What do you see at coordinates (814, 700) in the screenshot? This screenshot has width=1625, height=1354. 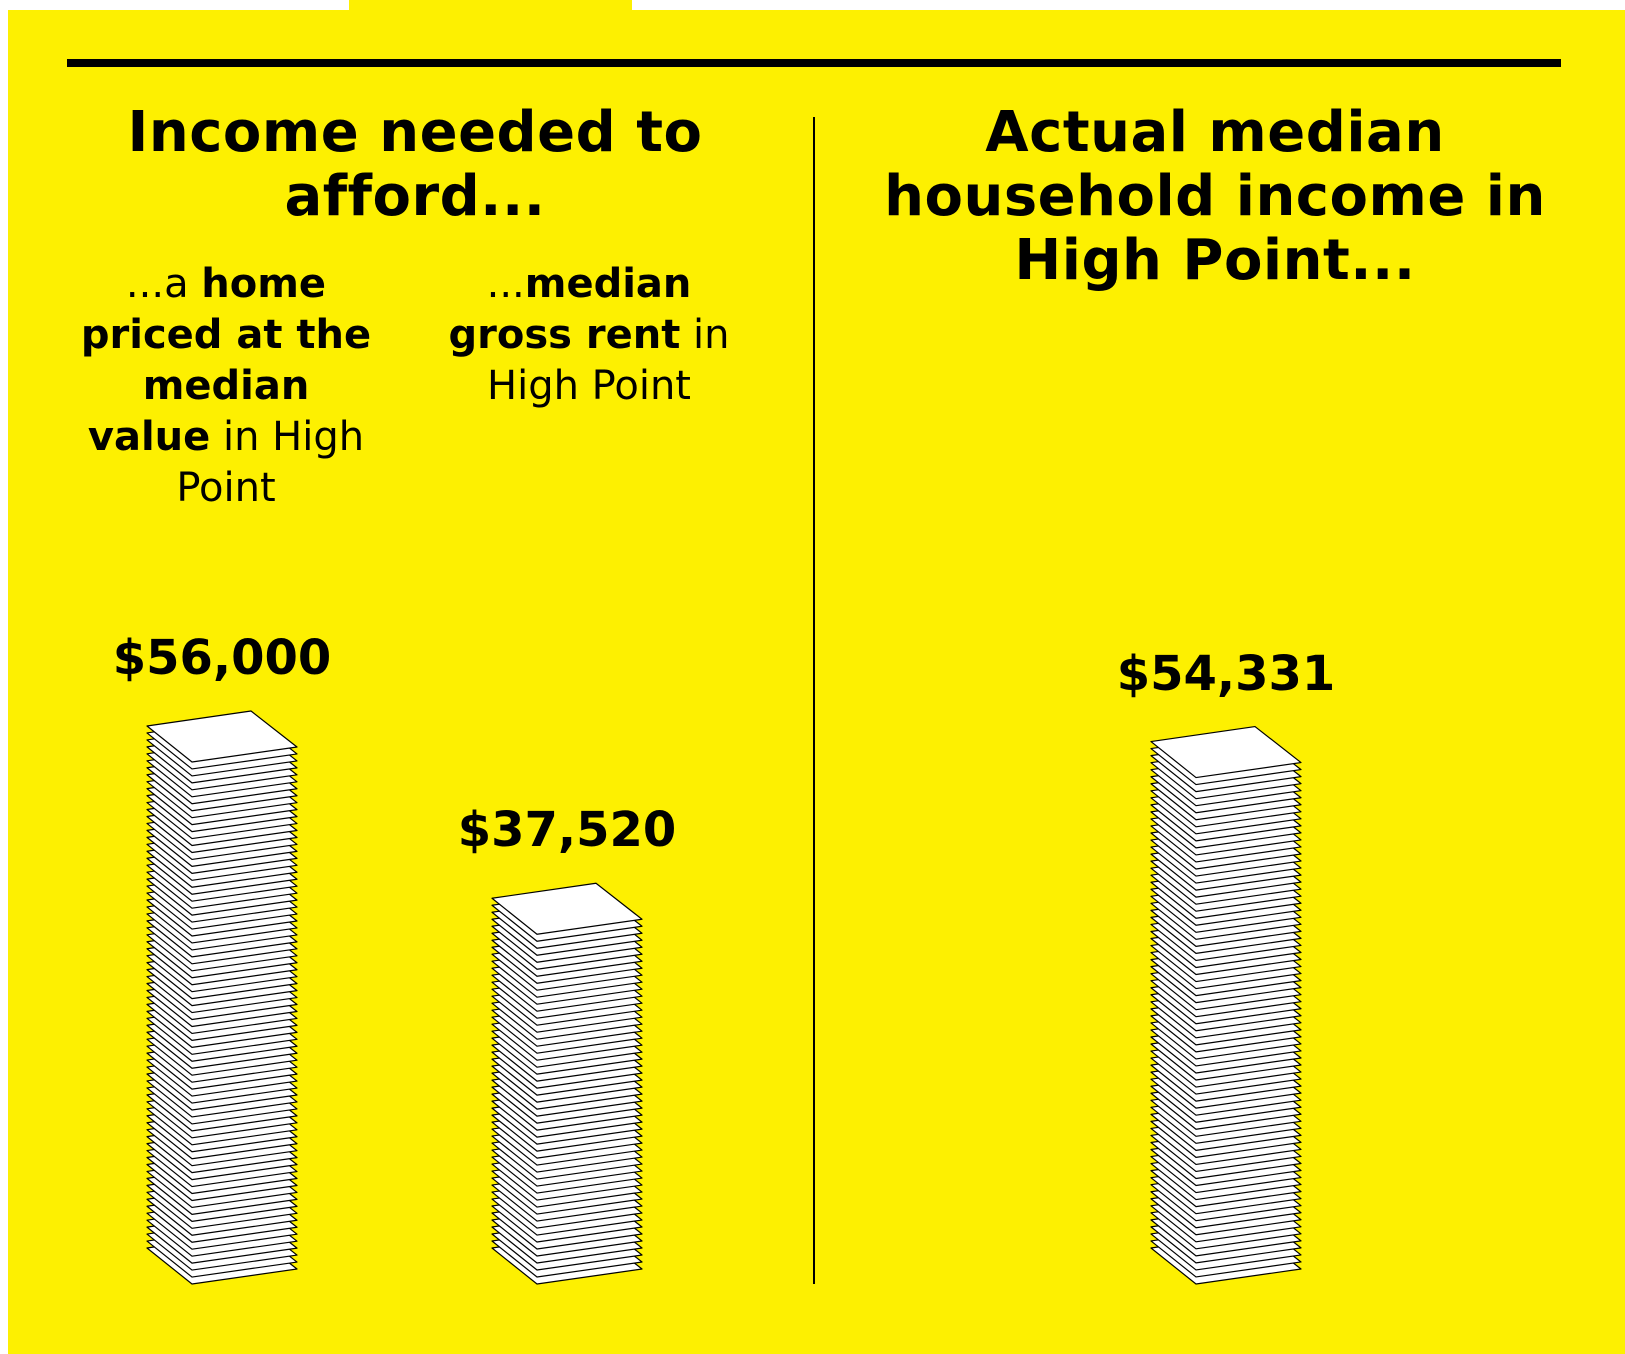 I see `divider` at bounding box center [814, 700].